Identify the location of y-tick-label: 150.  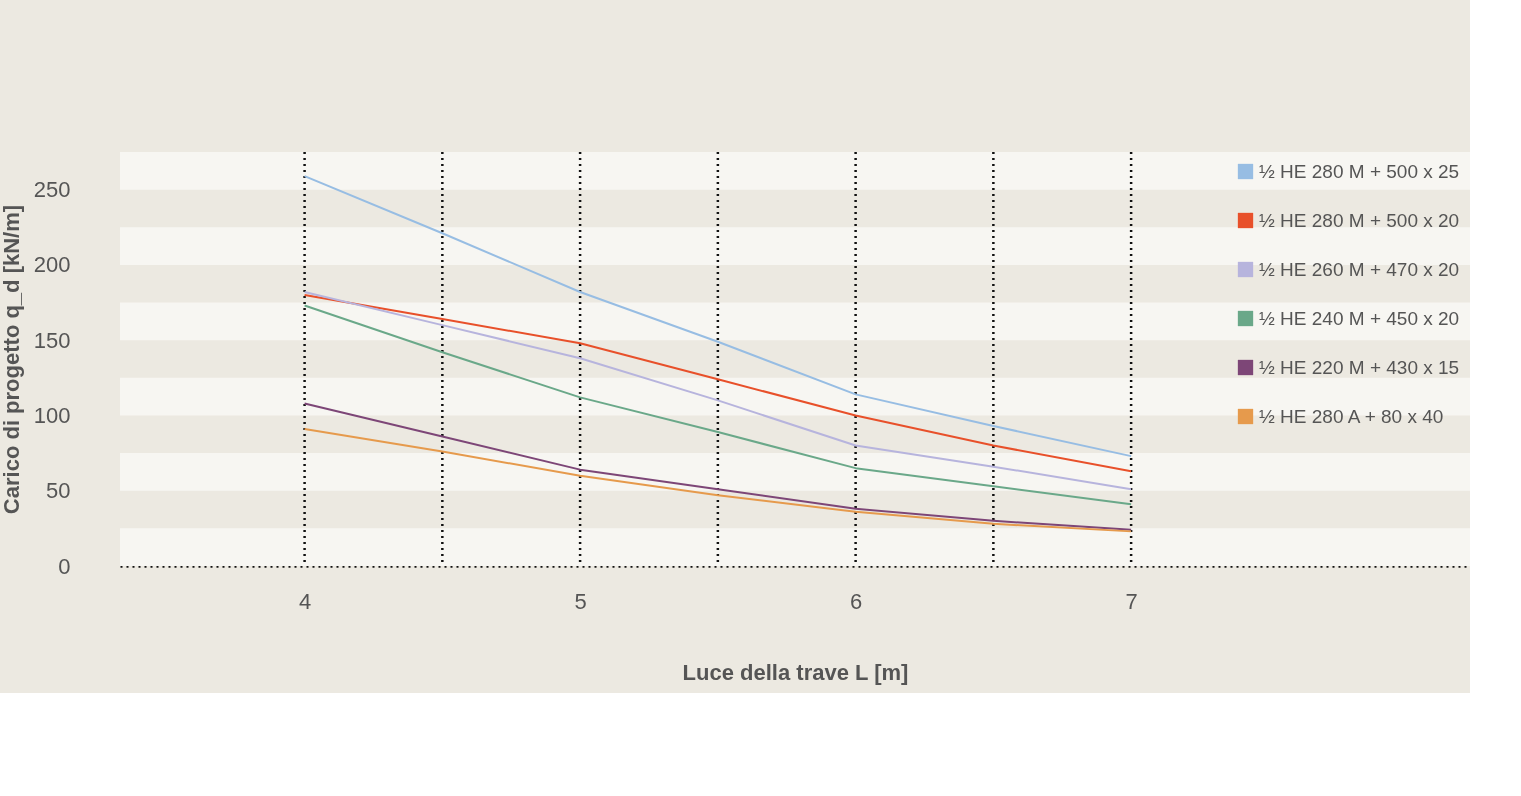
(52, 340).